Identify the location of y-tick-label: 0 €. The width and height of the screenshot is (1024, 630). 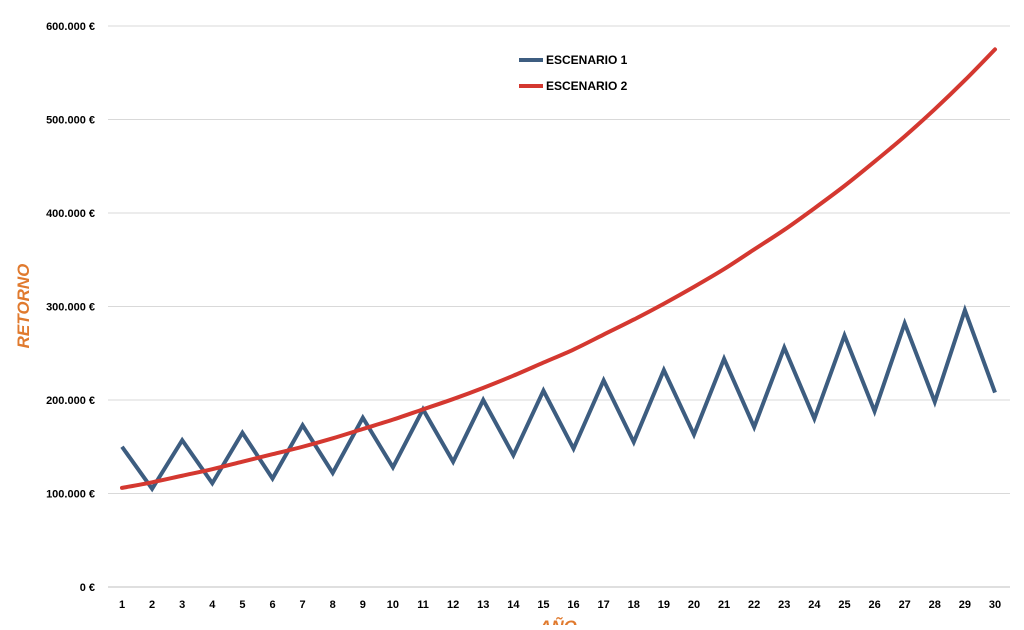
(87, 588).